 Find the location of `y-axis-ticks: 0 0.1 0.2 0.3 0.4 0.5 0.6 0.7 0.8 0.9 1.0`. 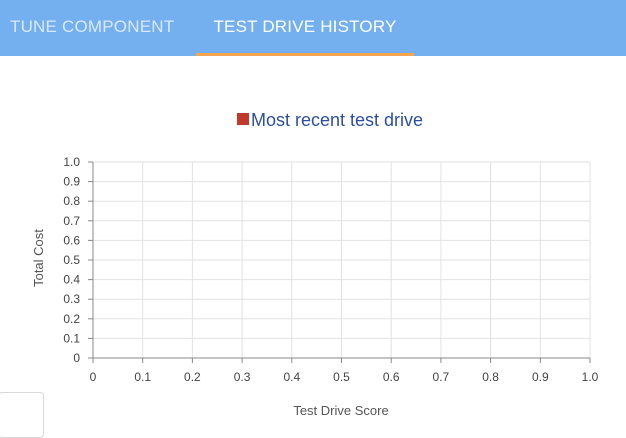

y-axis-ticks: 0 0.1 0.2 0.3 0.4 0.5 0.6 0.7 0.8 0.9 1.0 is located at coordinates (78, 260).